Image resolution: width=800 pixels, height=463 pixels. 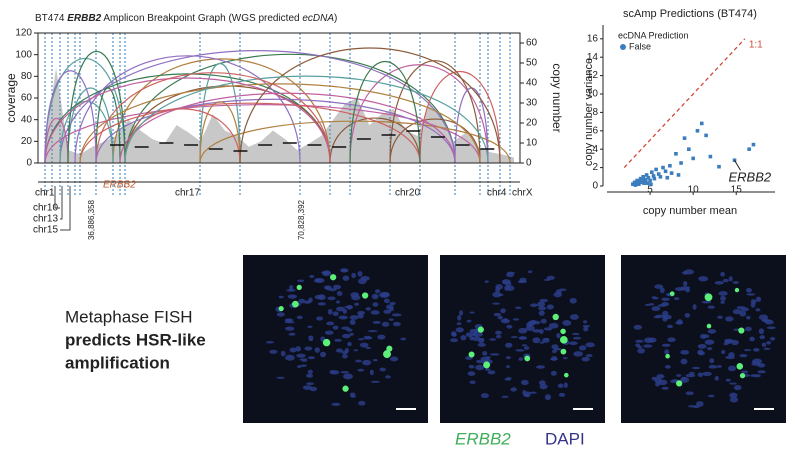 What do you see at coordinates (27, 141) in the screenshot?
I see `y-tick-label: 20` at bounding box center [27, 141].